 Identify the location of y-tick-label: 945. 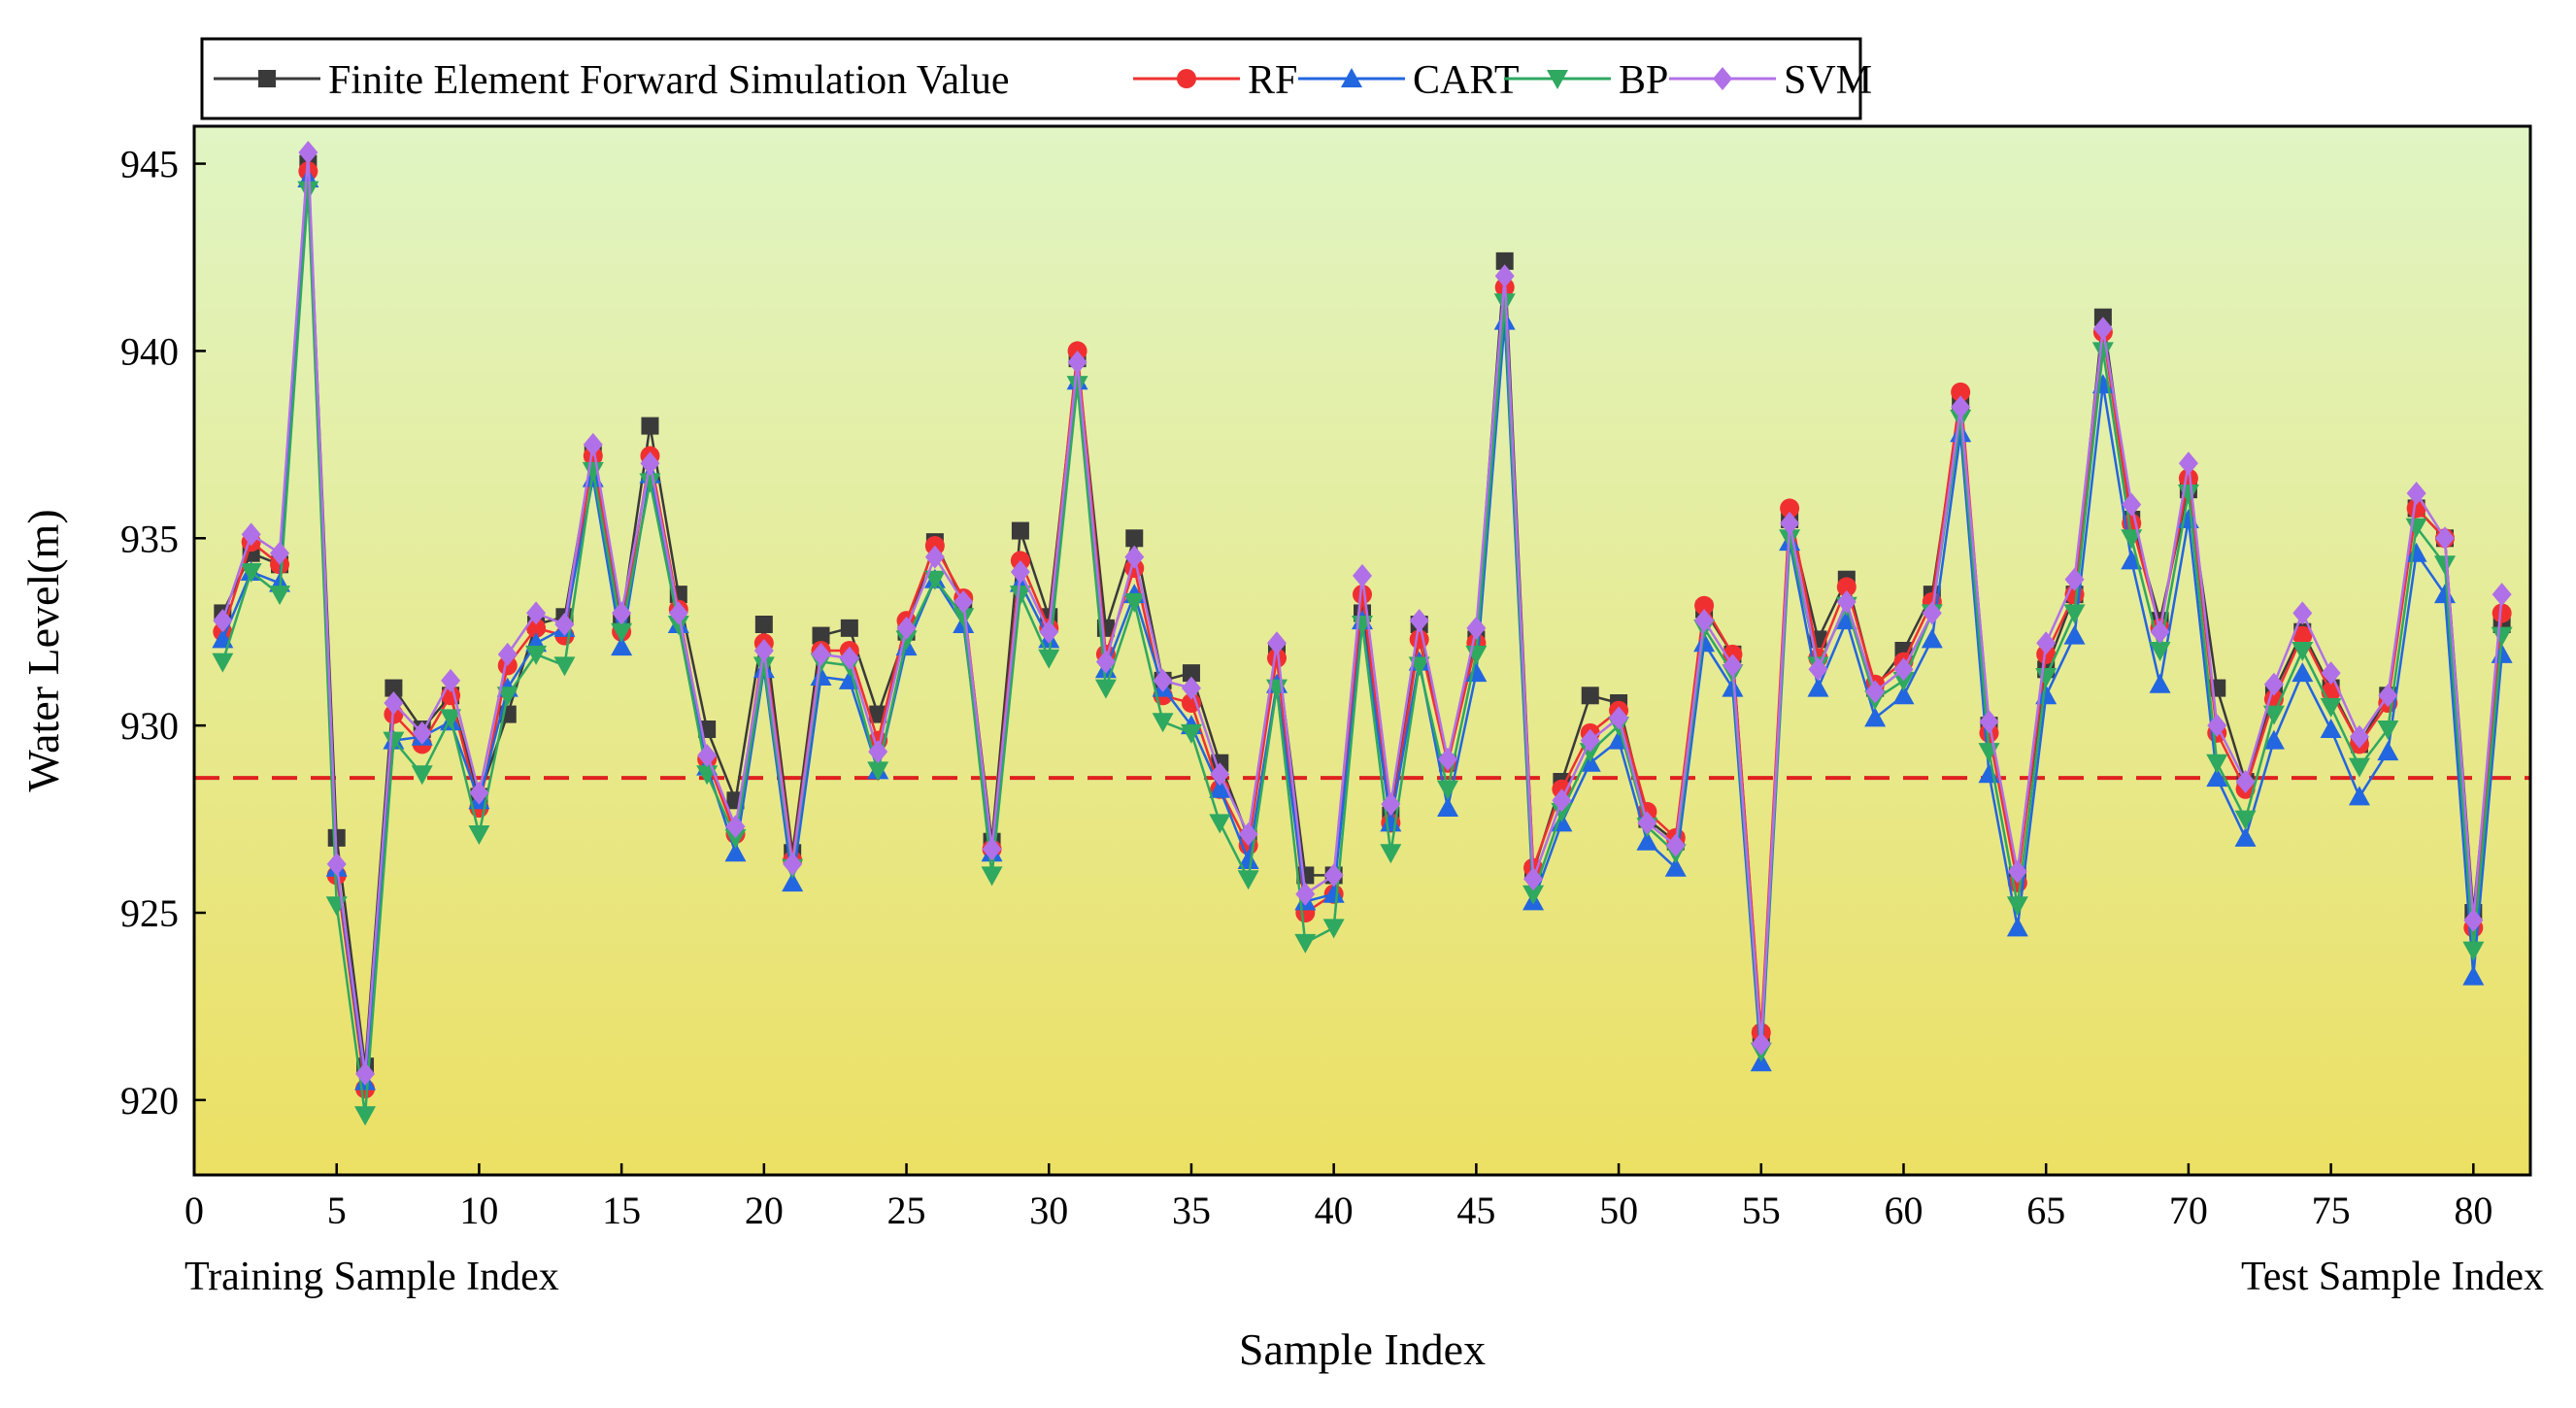
(149, 164).